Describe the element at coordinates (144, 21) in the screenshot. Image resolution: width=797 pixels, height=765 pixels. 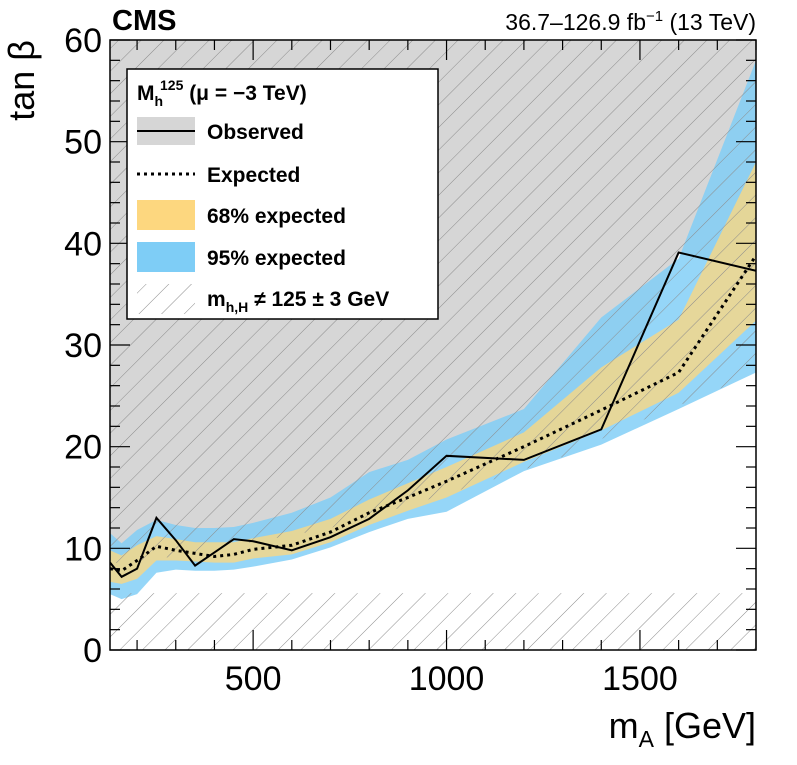
I see `cms-label: CMS` at that location.